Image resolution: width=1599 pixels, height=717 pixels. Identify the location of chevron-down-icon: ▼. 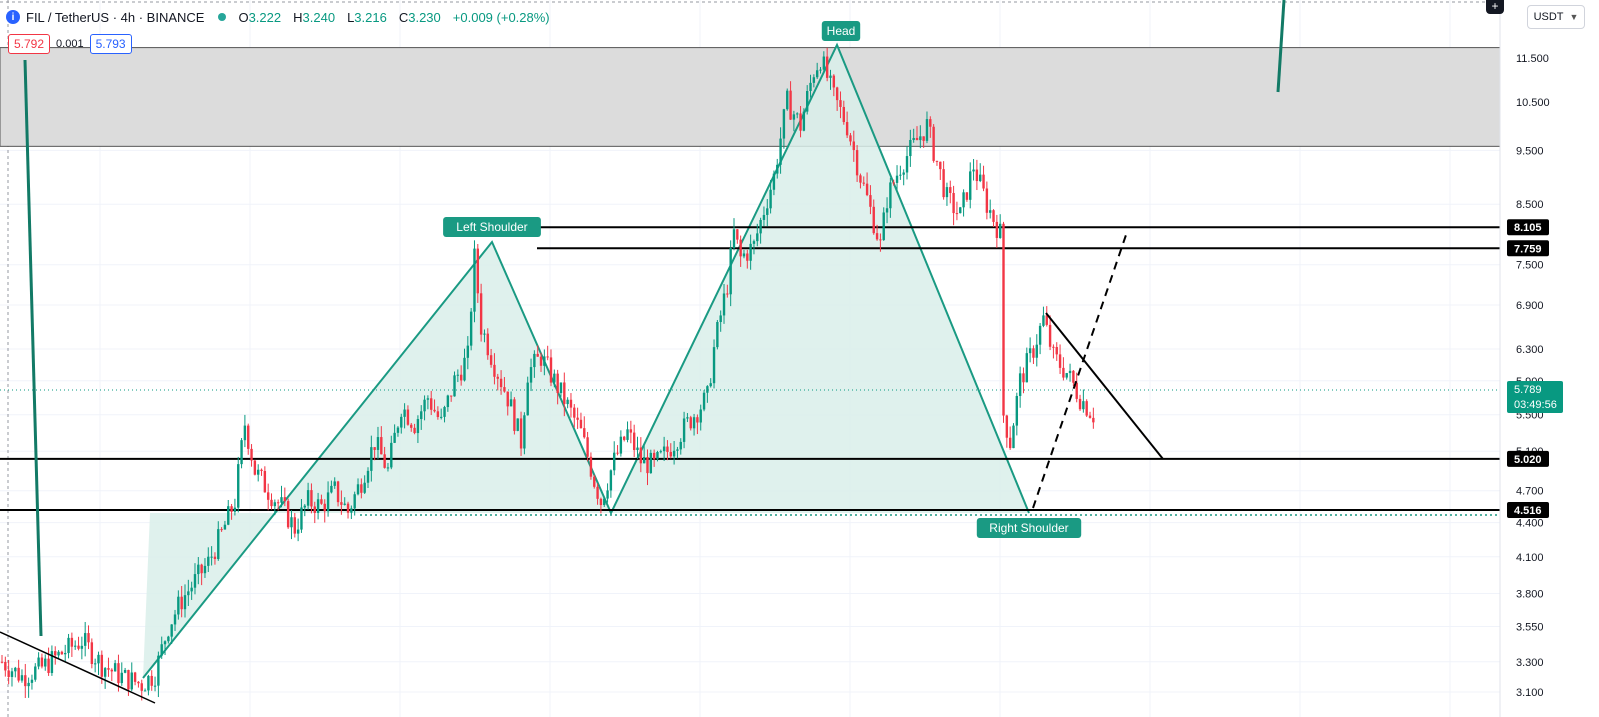
(1574, 17).